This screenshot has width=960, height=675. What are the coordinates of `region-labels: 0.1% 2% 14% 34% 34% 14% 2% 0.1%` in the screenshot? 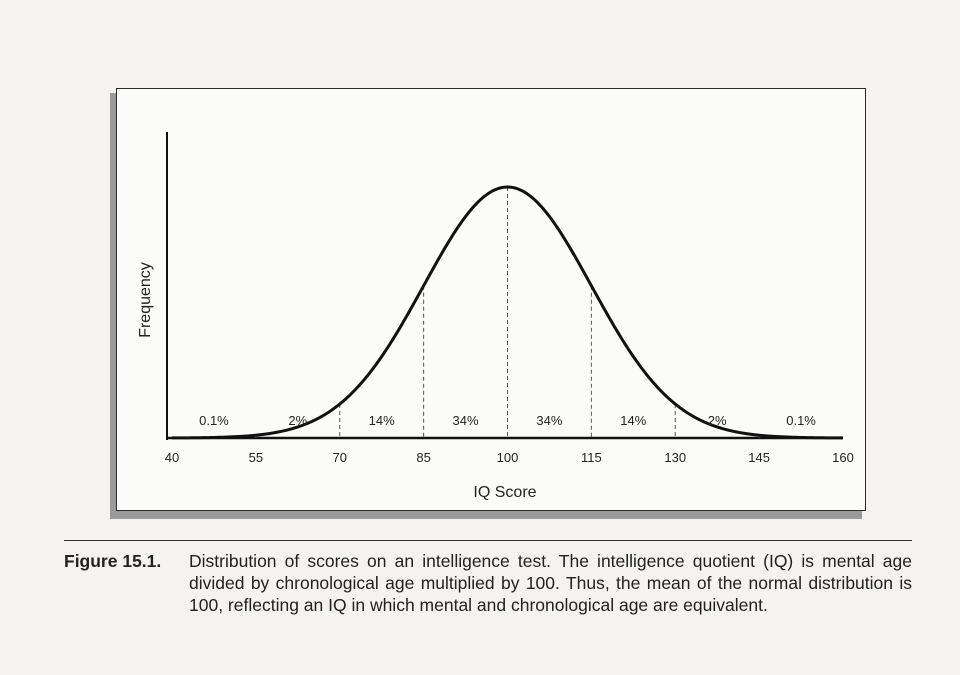 It's located at (507, 420).